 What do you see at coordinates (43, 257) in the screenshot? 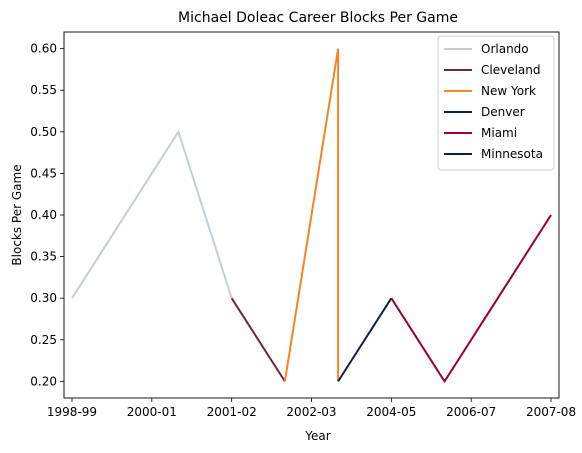
I see `y-tick-label: 0.35` at bounding box center [43, 257].